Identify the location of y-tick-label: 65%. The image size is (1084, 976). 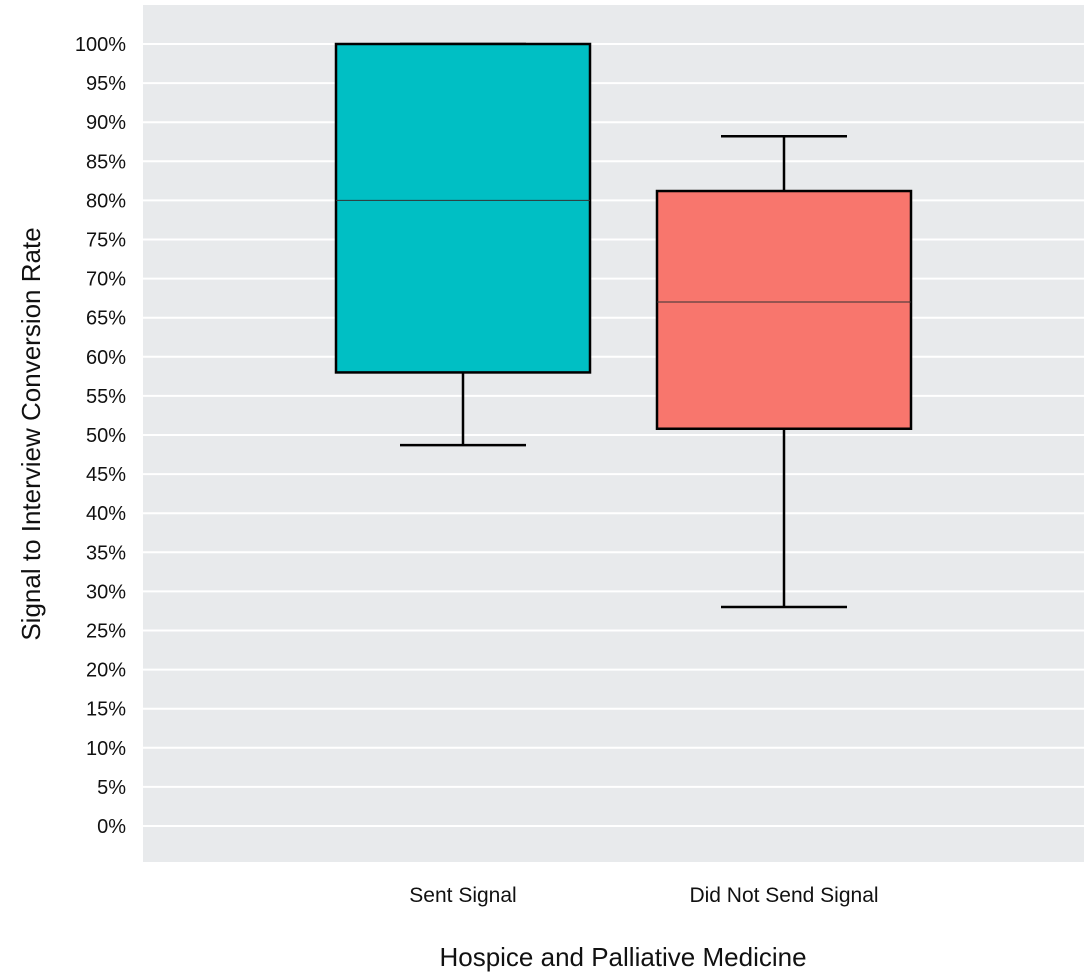
(106, 319).